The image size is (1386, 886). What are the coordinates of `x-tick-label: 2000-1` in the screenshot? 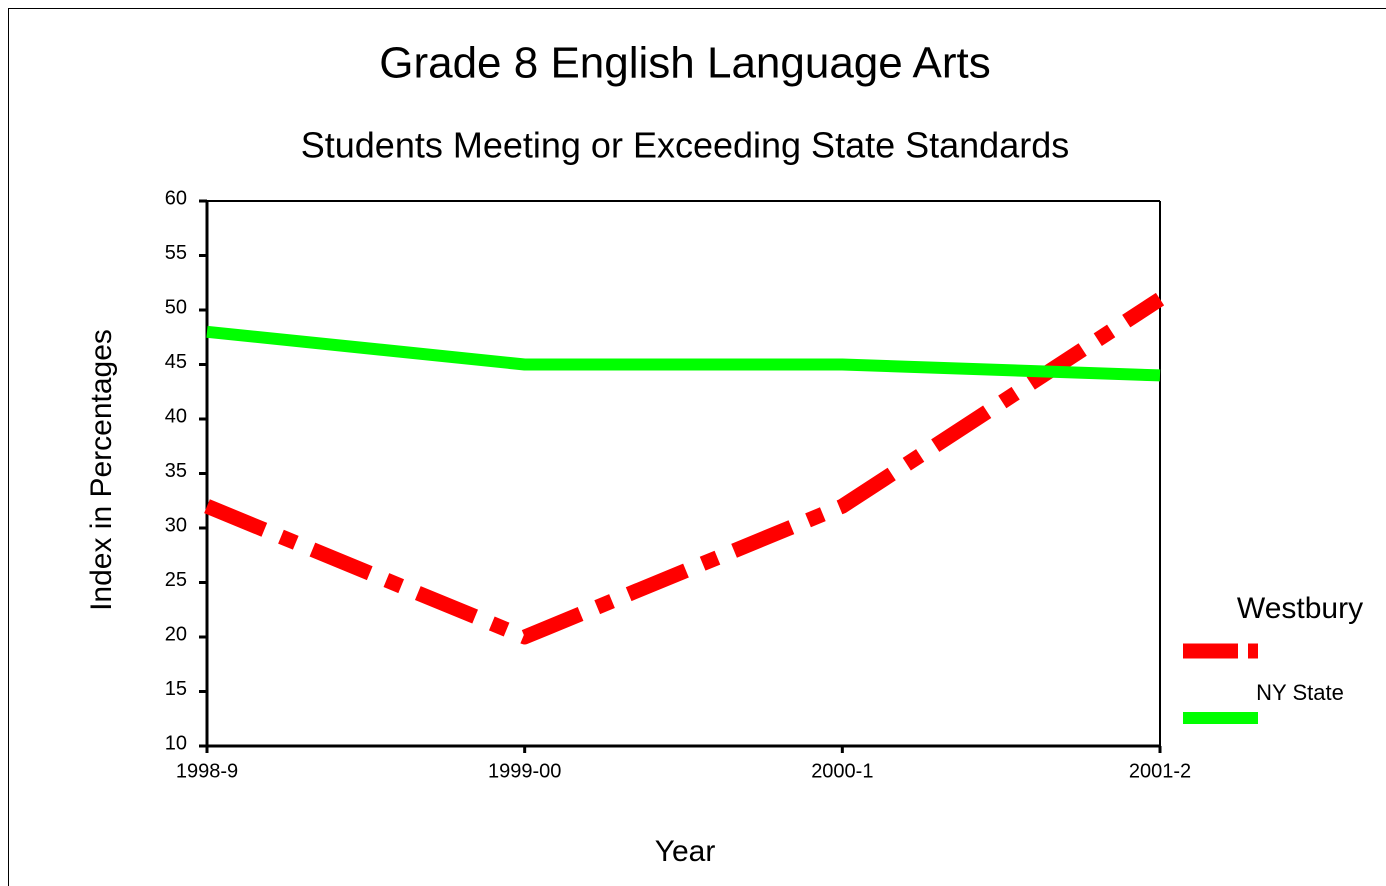 It's located at (842, 771).